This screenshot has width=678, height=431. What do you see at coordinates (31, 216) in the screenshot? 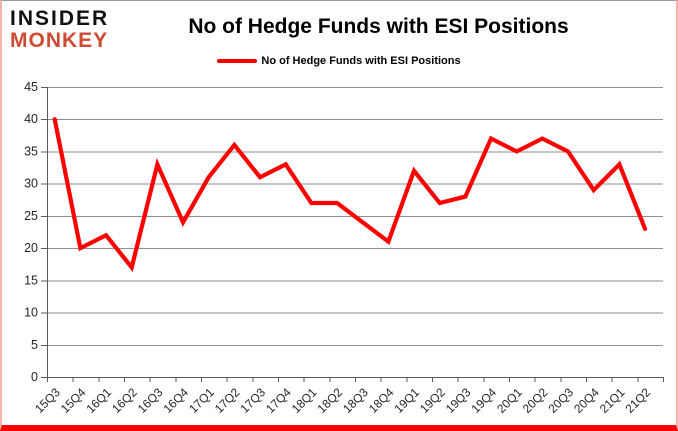
I see `y-axis-tick-label: 25` at bounding box center [31, 216].